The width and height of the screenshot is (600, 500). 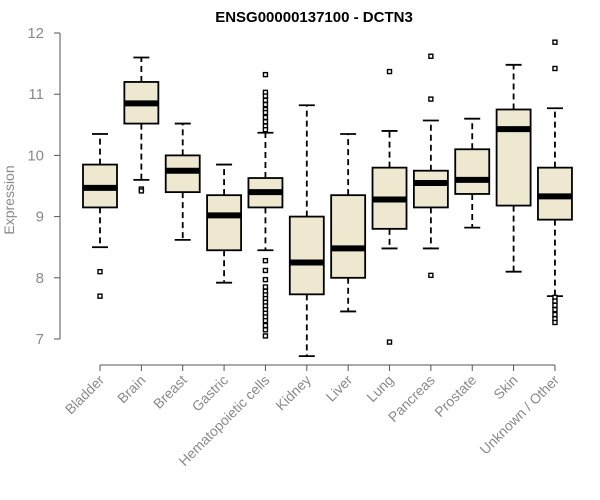 I want to click on y-tick-label: 9, so click(x=40, y=217).